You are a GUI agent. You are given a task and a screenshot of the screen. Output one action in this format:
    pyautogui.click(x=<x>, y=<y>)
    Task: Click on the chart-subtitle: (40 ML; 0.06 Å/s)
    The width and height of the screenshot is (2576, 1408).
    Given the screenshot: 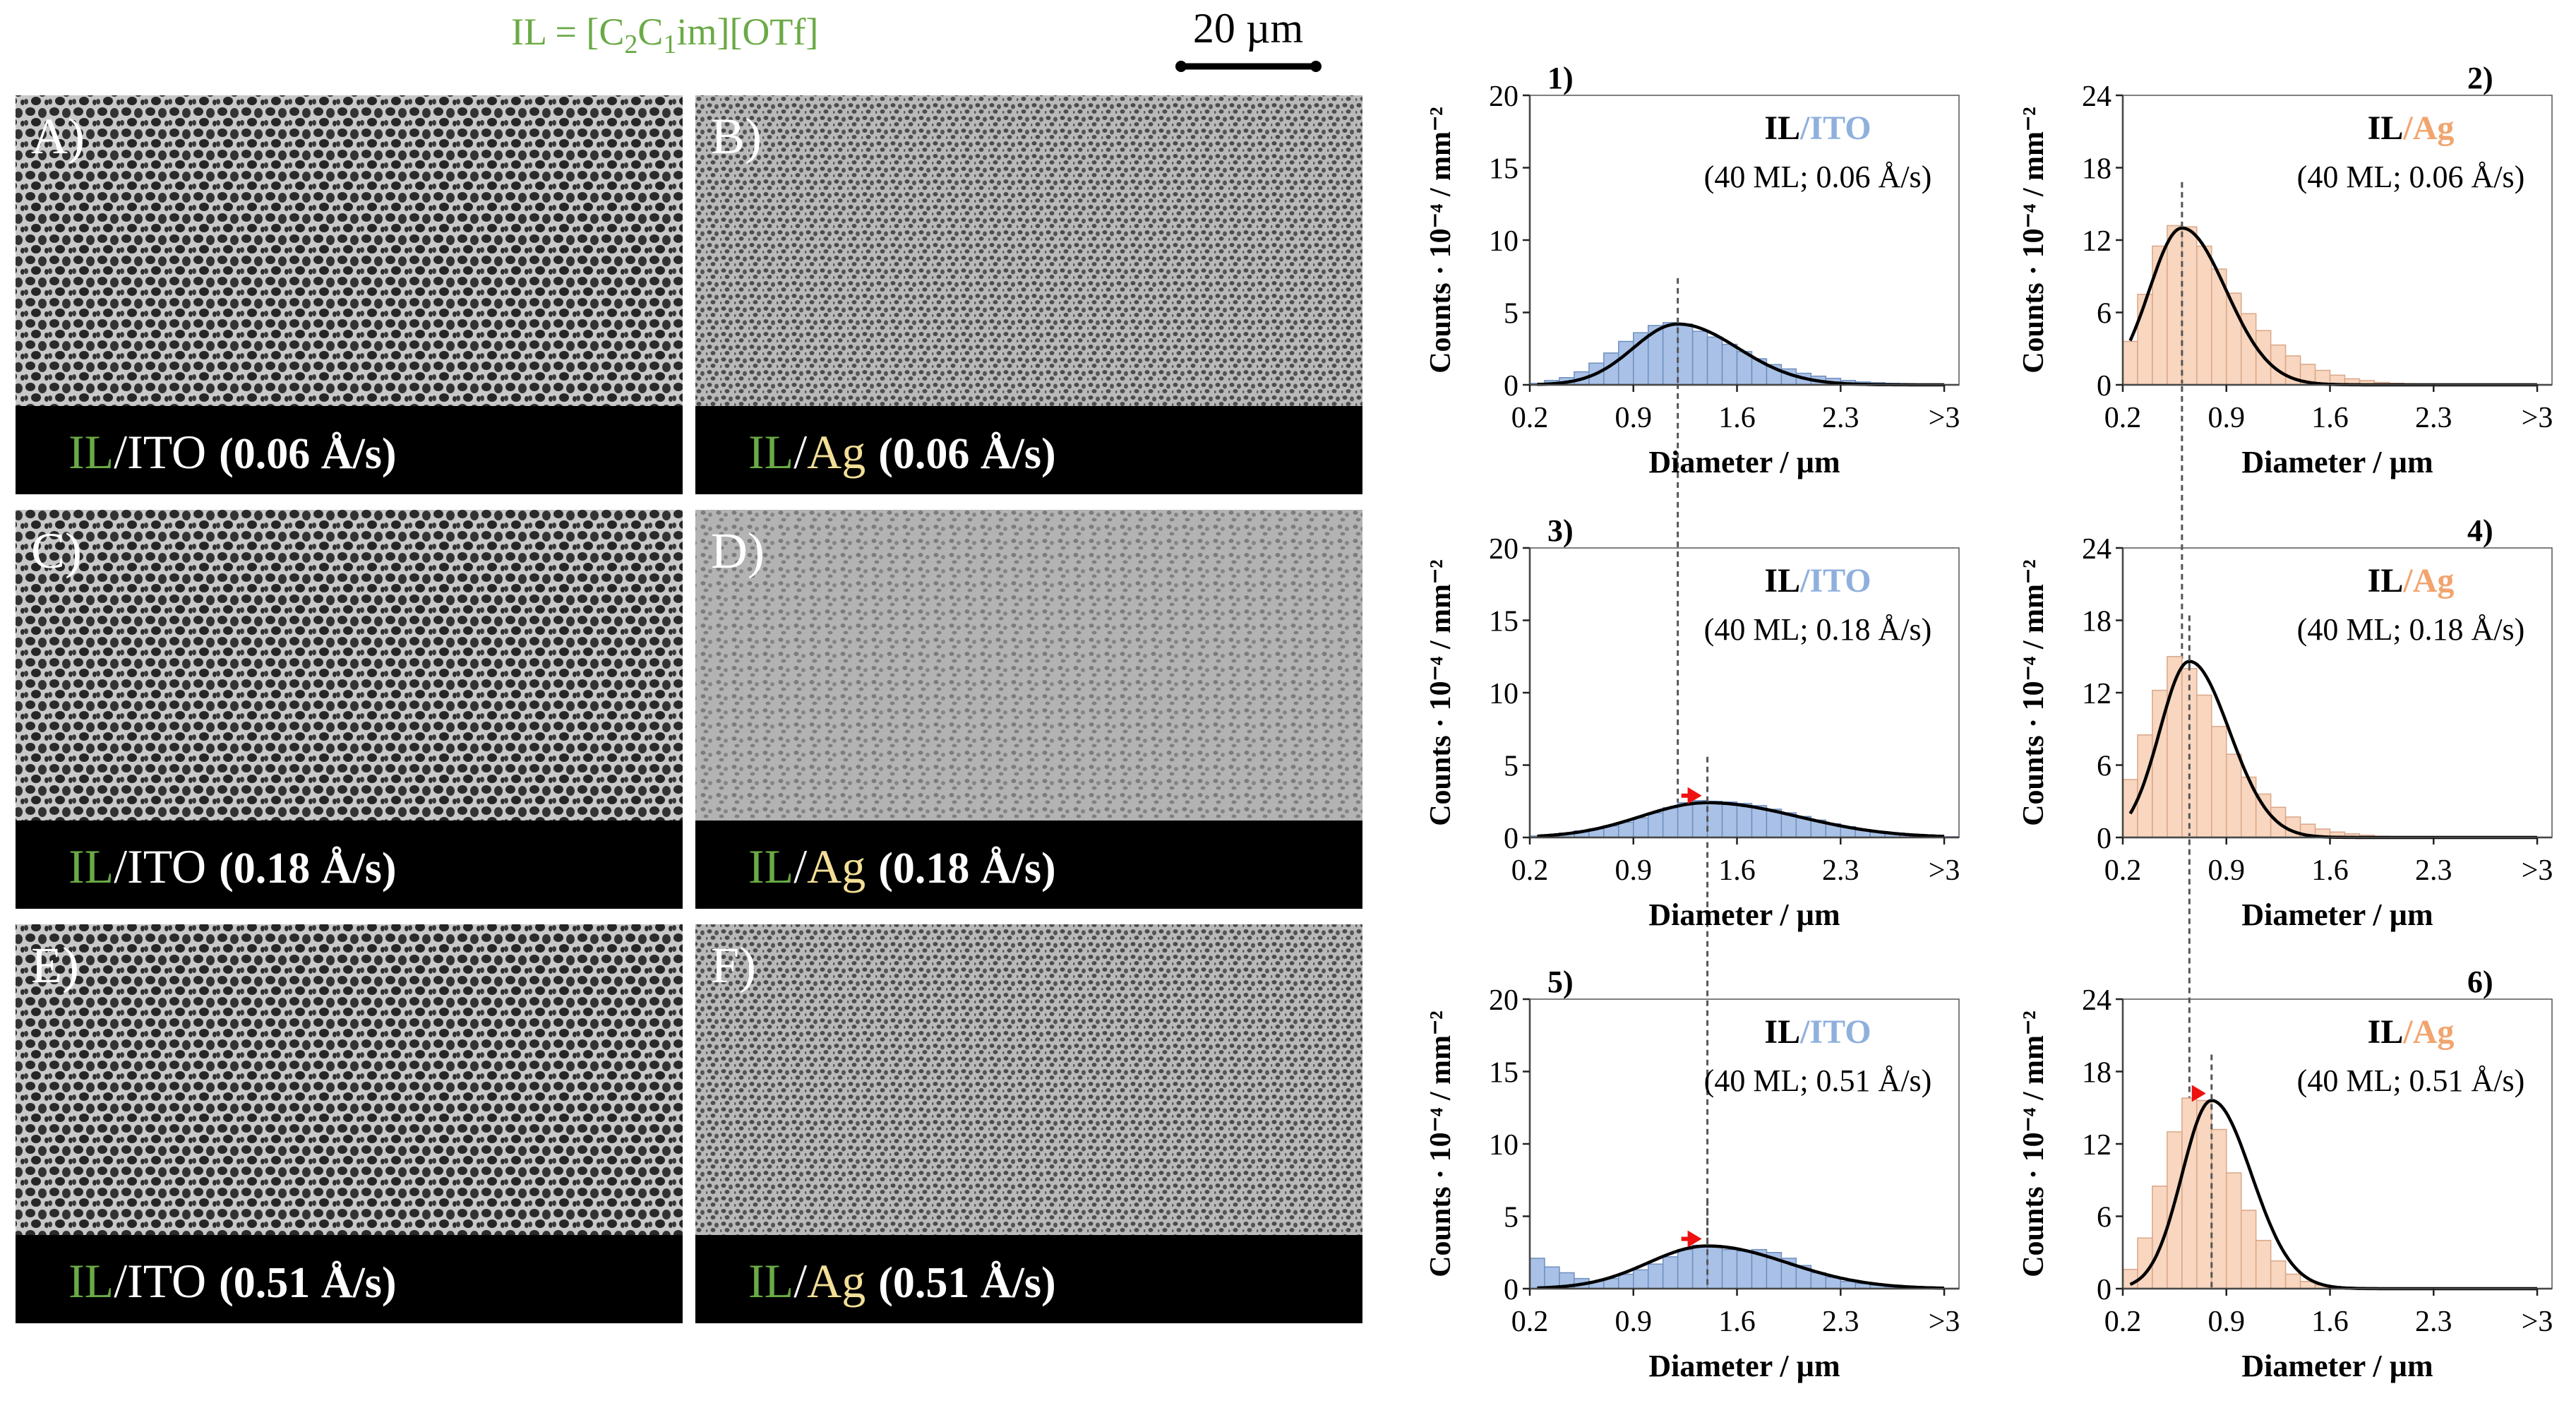 What is the action you would take?
    pyautogui.click(x=2411, y=177)
    